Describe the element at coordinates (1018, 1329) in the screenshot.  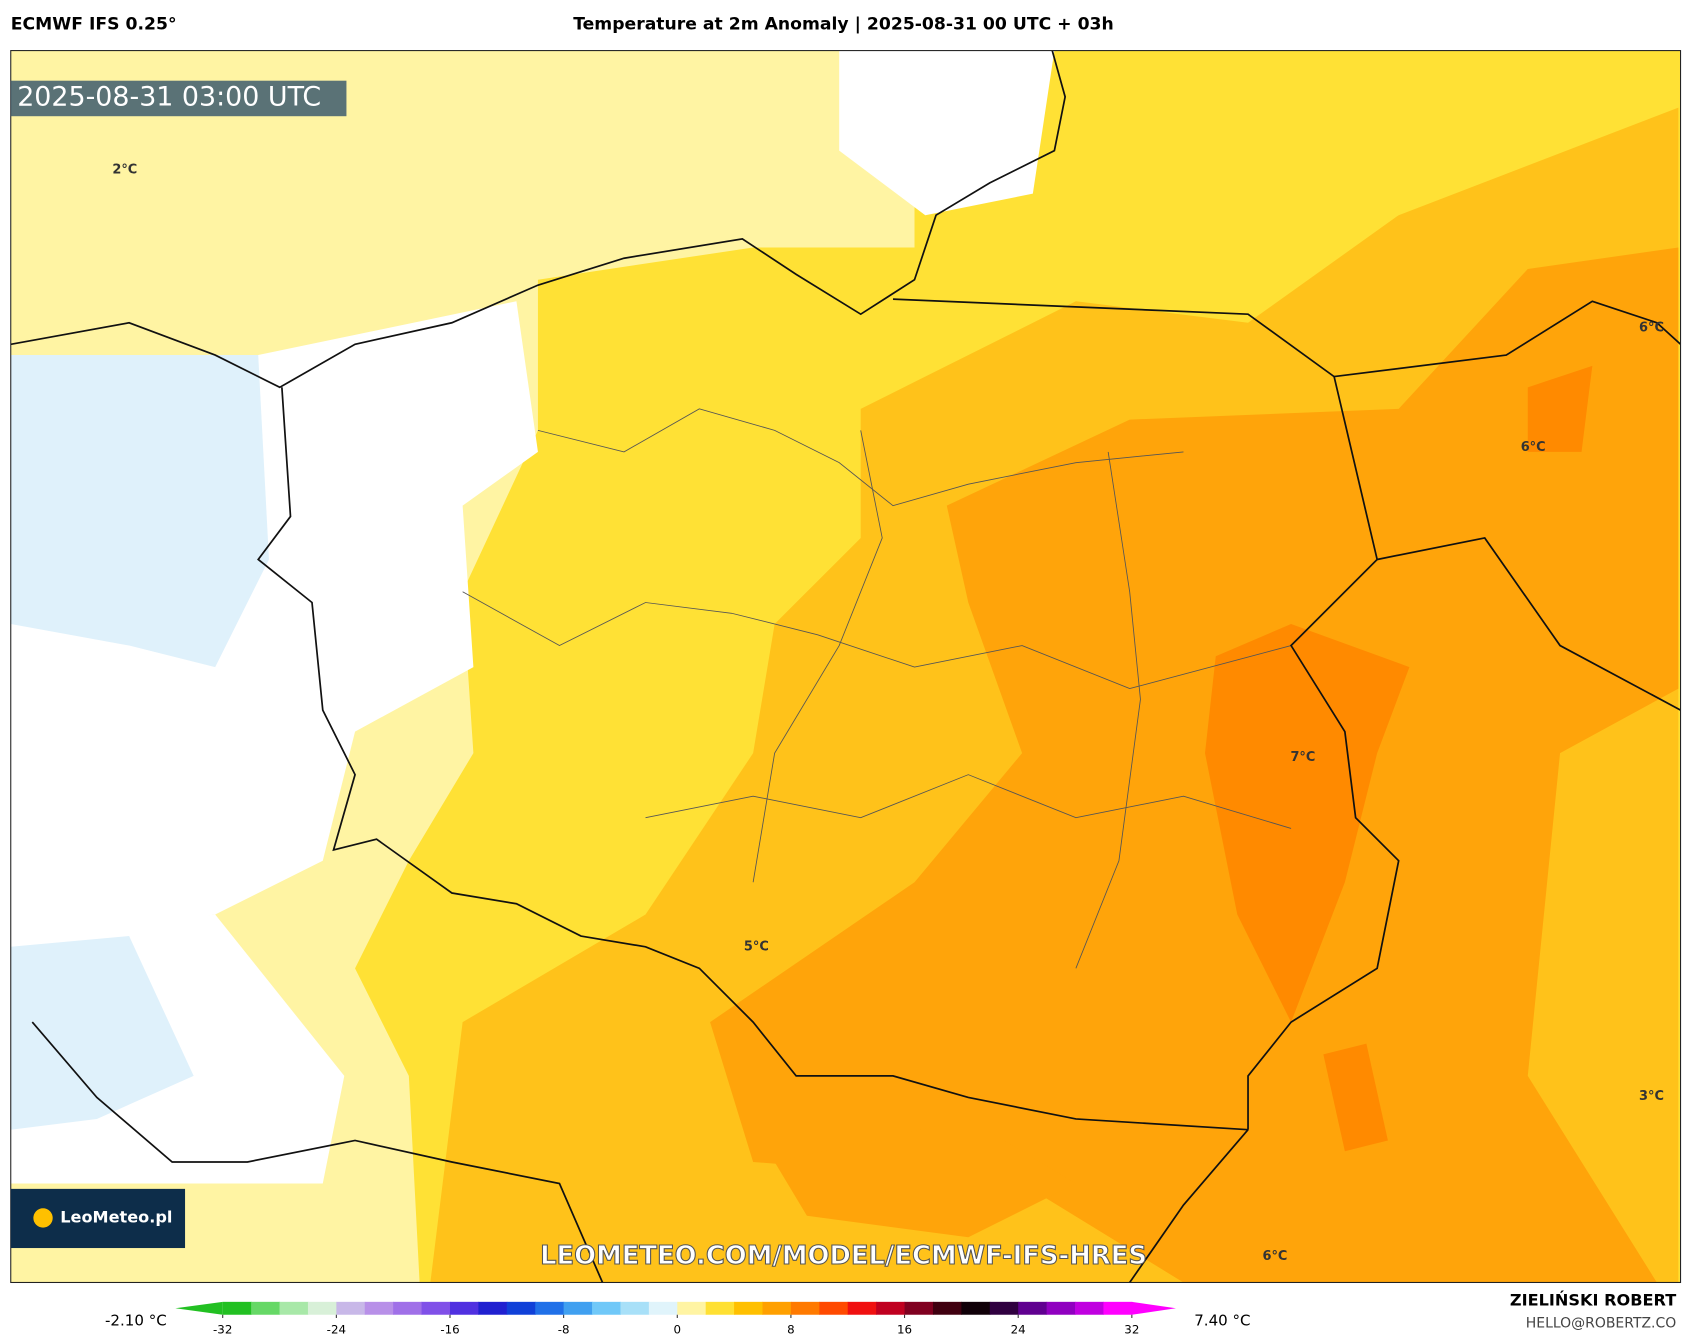
I see `colorbar-tick-label: 24` at that location.